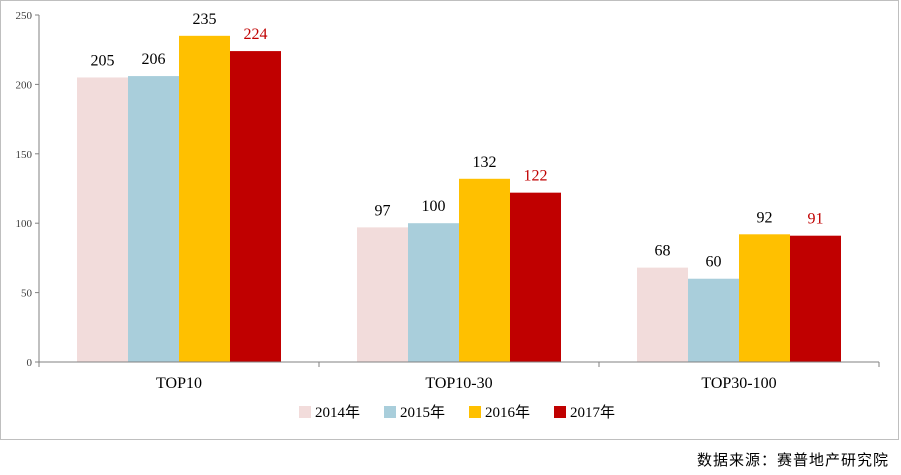 The image size is (901, 475). What do you see at coordinates (422, 412) in the screenshot?
I see `legend-label: 2015年` at bounding box center [422, 412].